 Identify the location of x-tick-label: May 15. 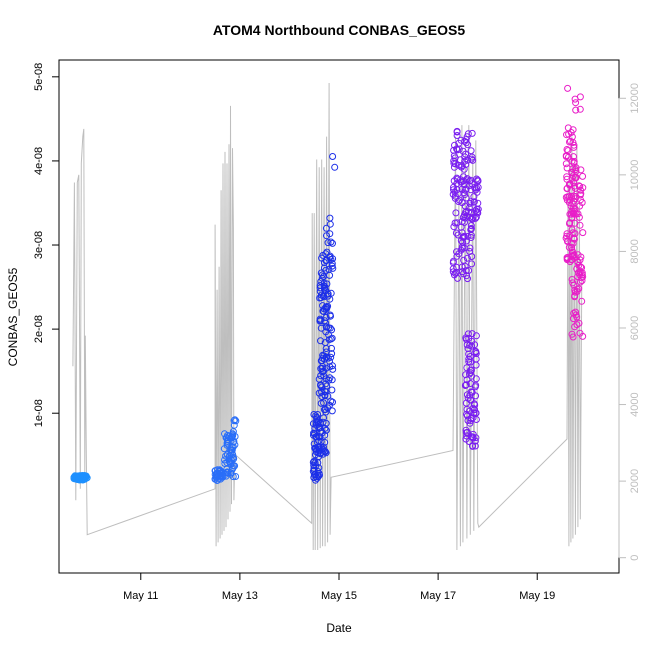
(339, 596).